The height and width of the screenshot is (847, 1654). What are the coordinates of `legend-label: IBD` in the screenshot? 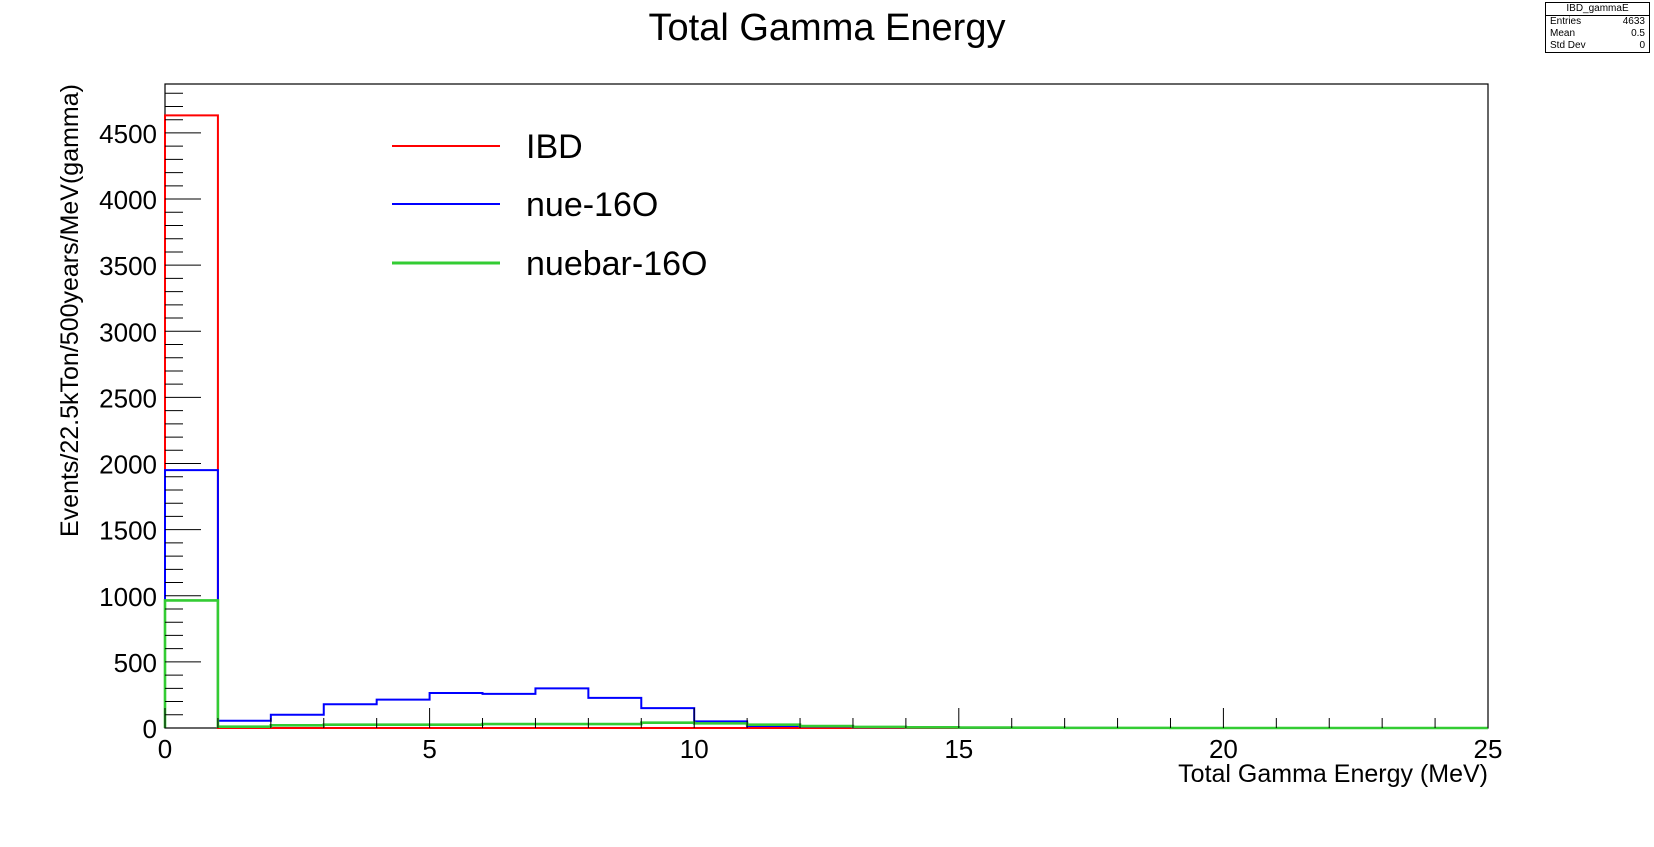 It's located at (554, 147).